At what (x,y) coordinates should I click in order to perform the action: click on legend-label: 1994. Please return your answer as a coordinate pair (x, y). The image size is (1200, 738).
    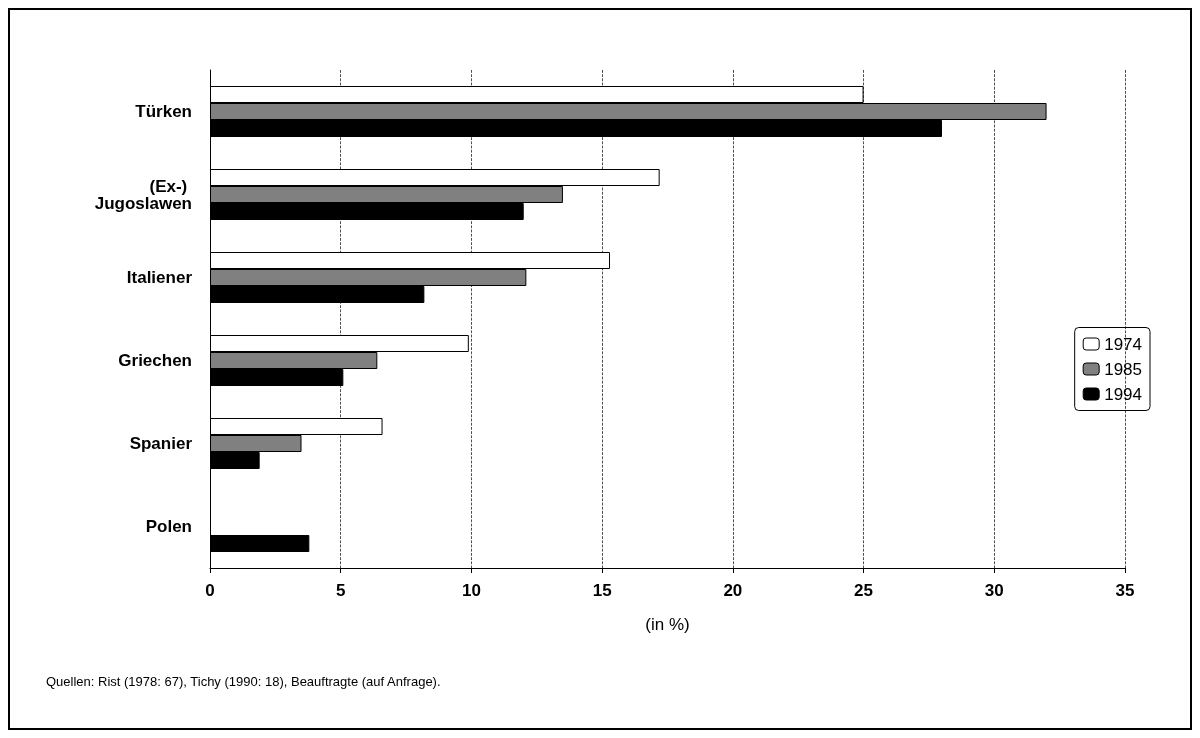
    Looking at the image, I should click on (1123, 394).